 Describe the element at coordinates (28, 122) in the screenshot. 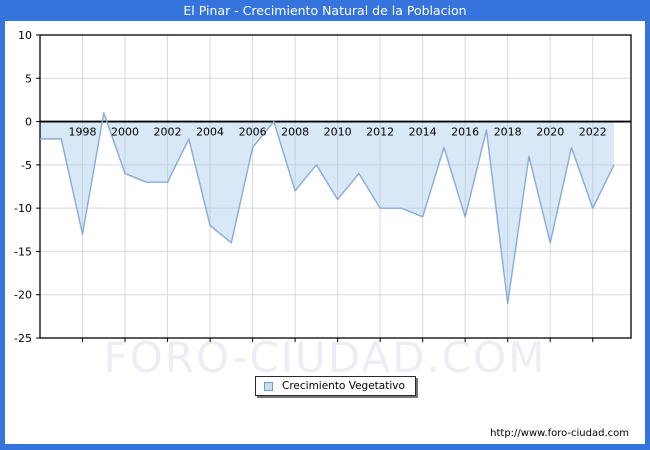

I see `y-tick-label: 0` at that location.